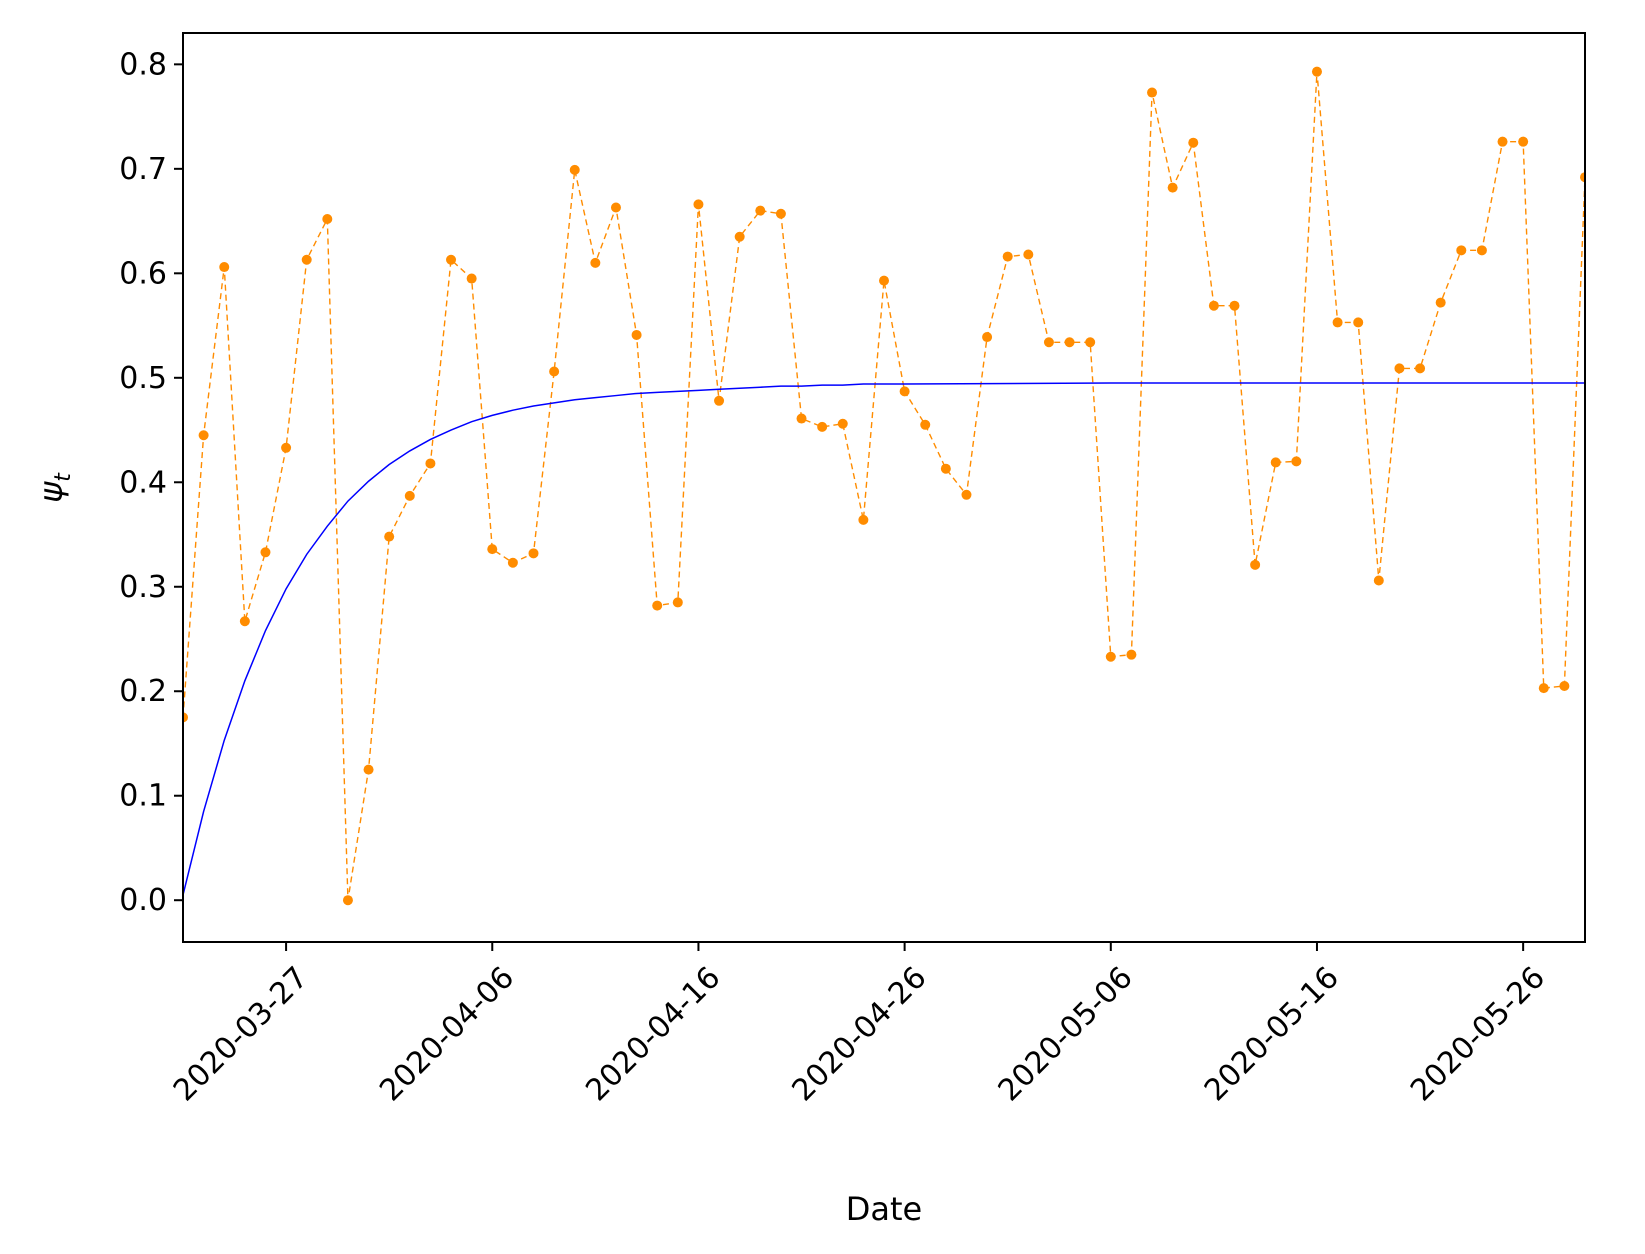 The height and width of the screenshot is (1254, 1645). I want to click on y-tick-label: 0.2, so click(143, 691).